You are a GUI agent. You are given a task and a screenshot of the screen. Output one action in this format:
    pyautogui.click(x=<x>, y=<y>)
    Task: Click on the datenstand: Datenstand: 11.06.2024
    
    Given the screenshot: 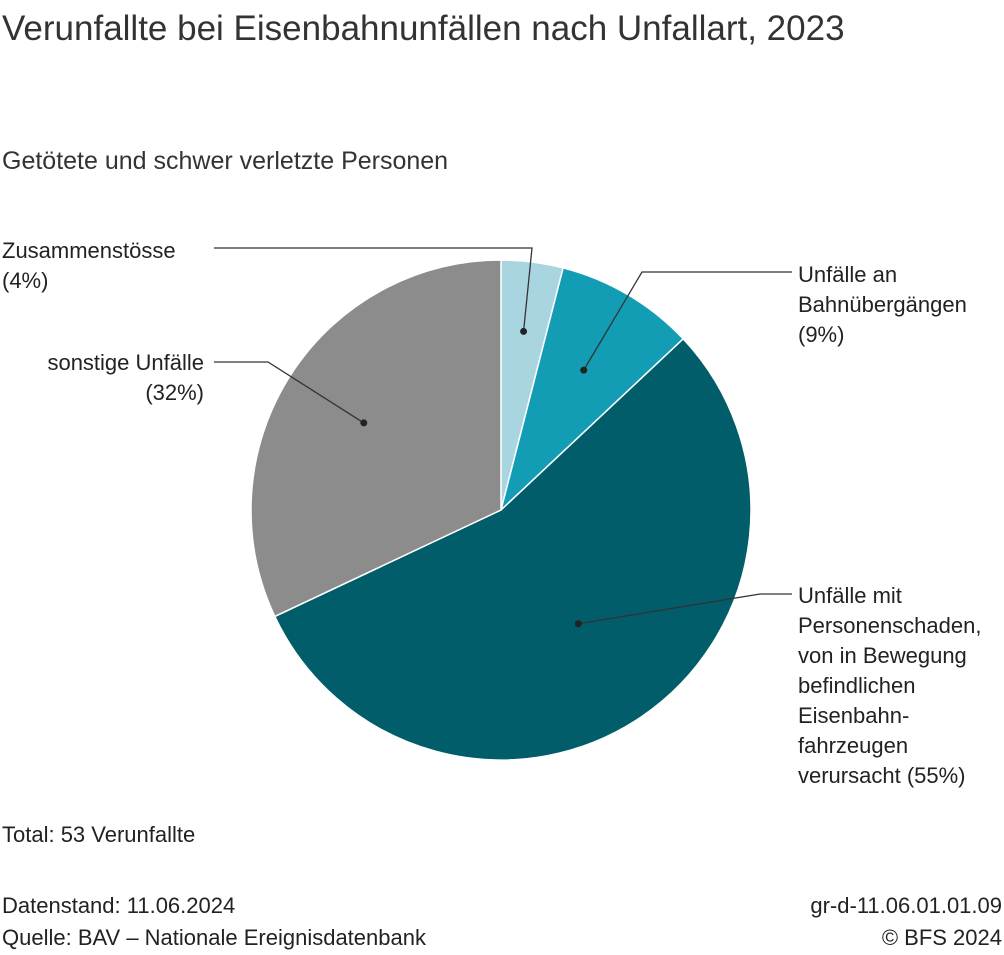 What is the action you would take?
    pyautogui.click(x=119, y=905)
    